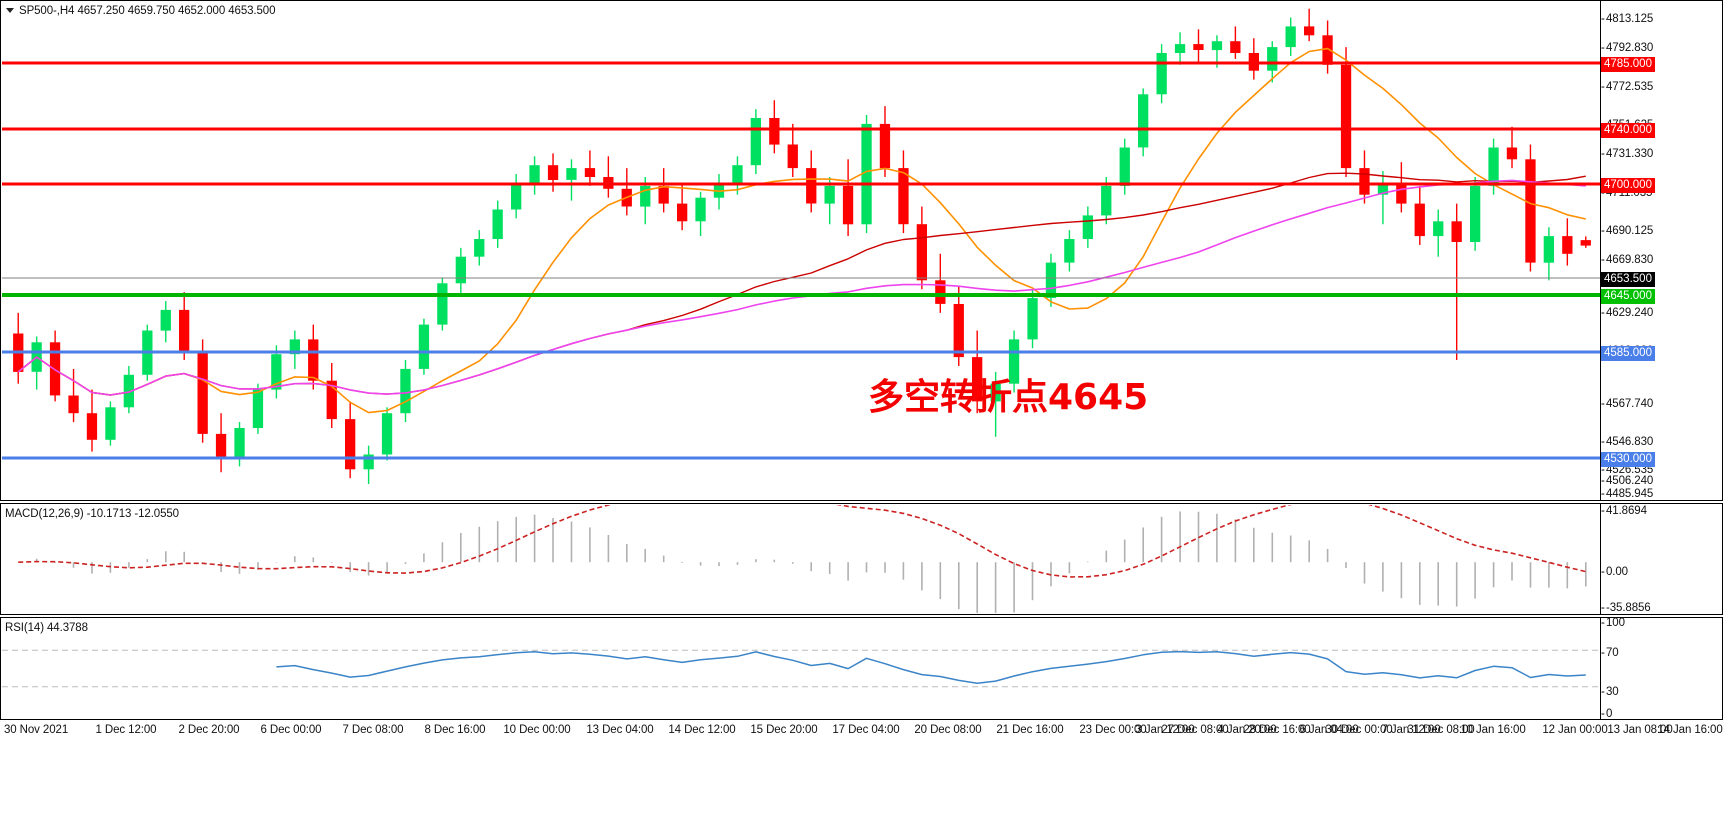 The image size is (1723, 838). I want to click on time-tick-label: 2 Dec 20:00, so click(209, 730).